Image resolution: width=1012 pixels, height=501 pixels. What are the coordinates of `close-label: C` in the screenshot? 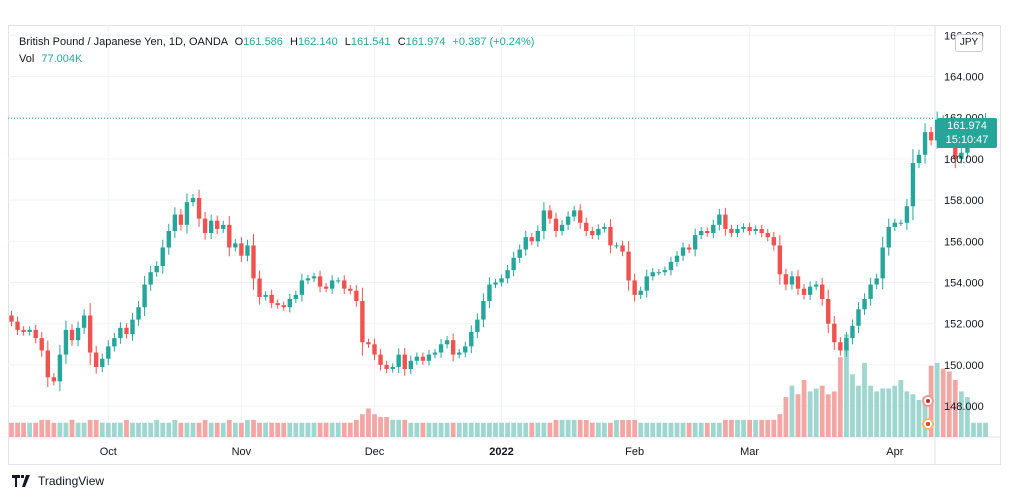 It's located at (401, 42).